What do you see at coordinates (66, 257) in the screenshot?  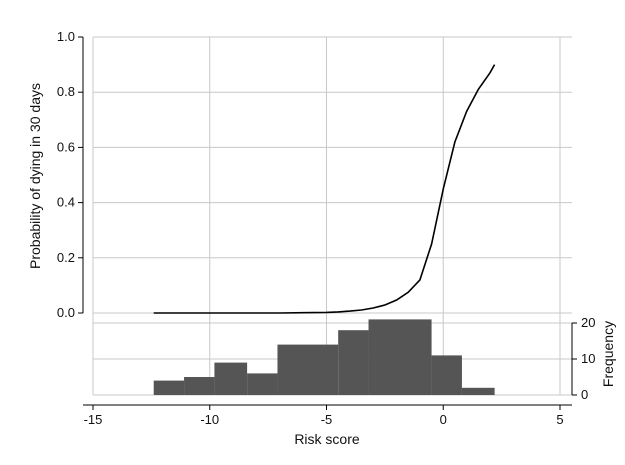 I see `top-y-tick-label: 0.2` at bounding box center [66, 257].